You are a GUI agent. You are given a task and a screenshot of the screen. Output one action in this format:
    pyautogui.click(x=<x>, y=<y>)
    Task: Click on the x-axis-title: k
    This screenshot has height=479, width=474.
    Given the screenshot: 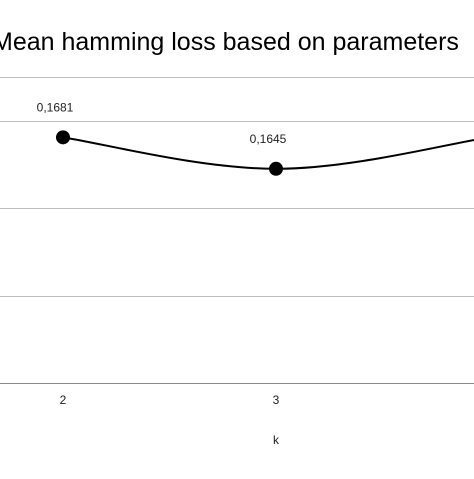 What is the action you would take?
    pyautogui.click(x=276, y=440)
    